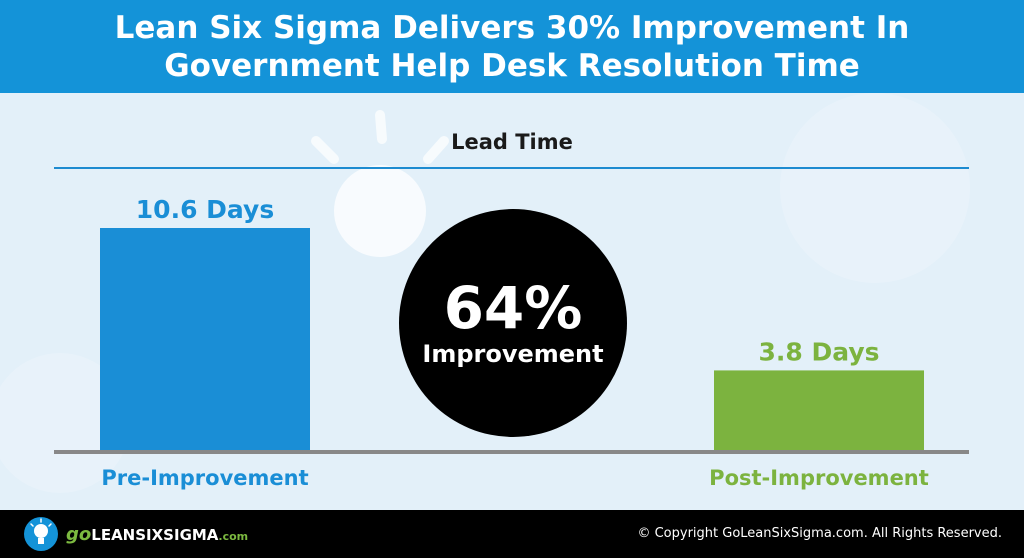 This screenshot has width=1024, height=558. Describe the element at coordinates (513, 308) in the screenshot. I see `improvement-percent: 64%` at that location.